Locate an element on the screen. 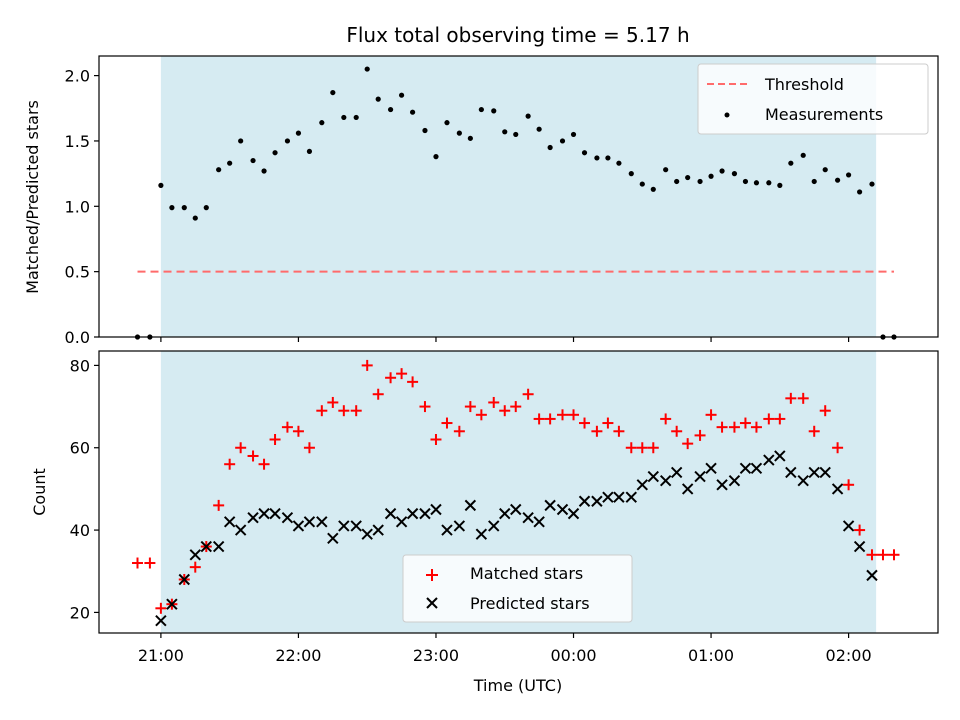 This screenshot has width=960, height=720. legend-predicted-swatch is located at coordinates (432, 603).